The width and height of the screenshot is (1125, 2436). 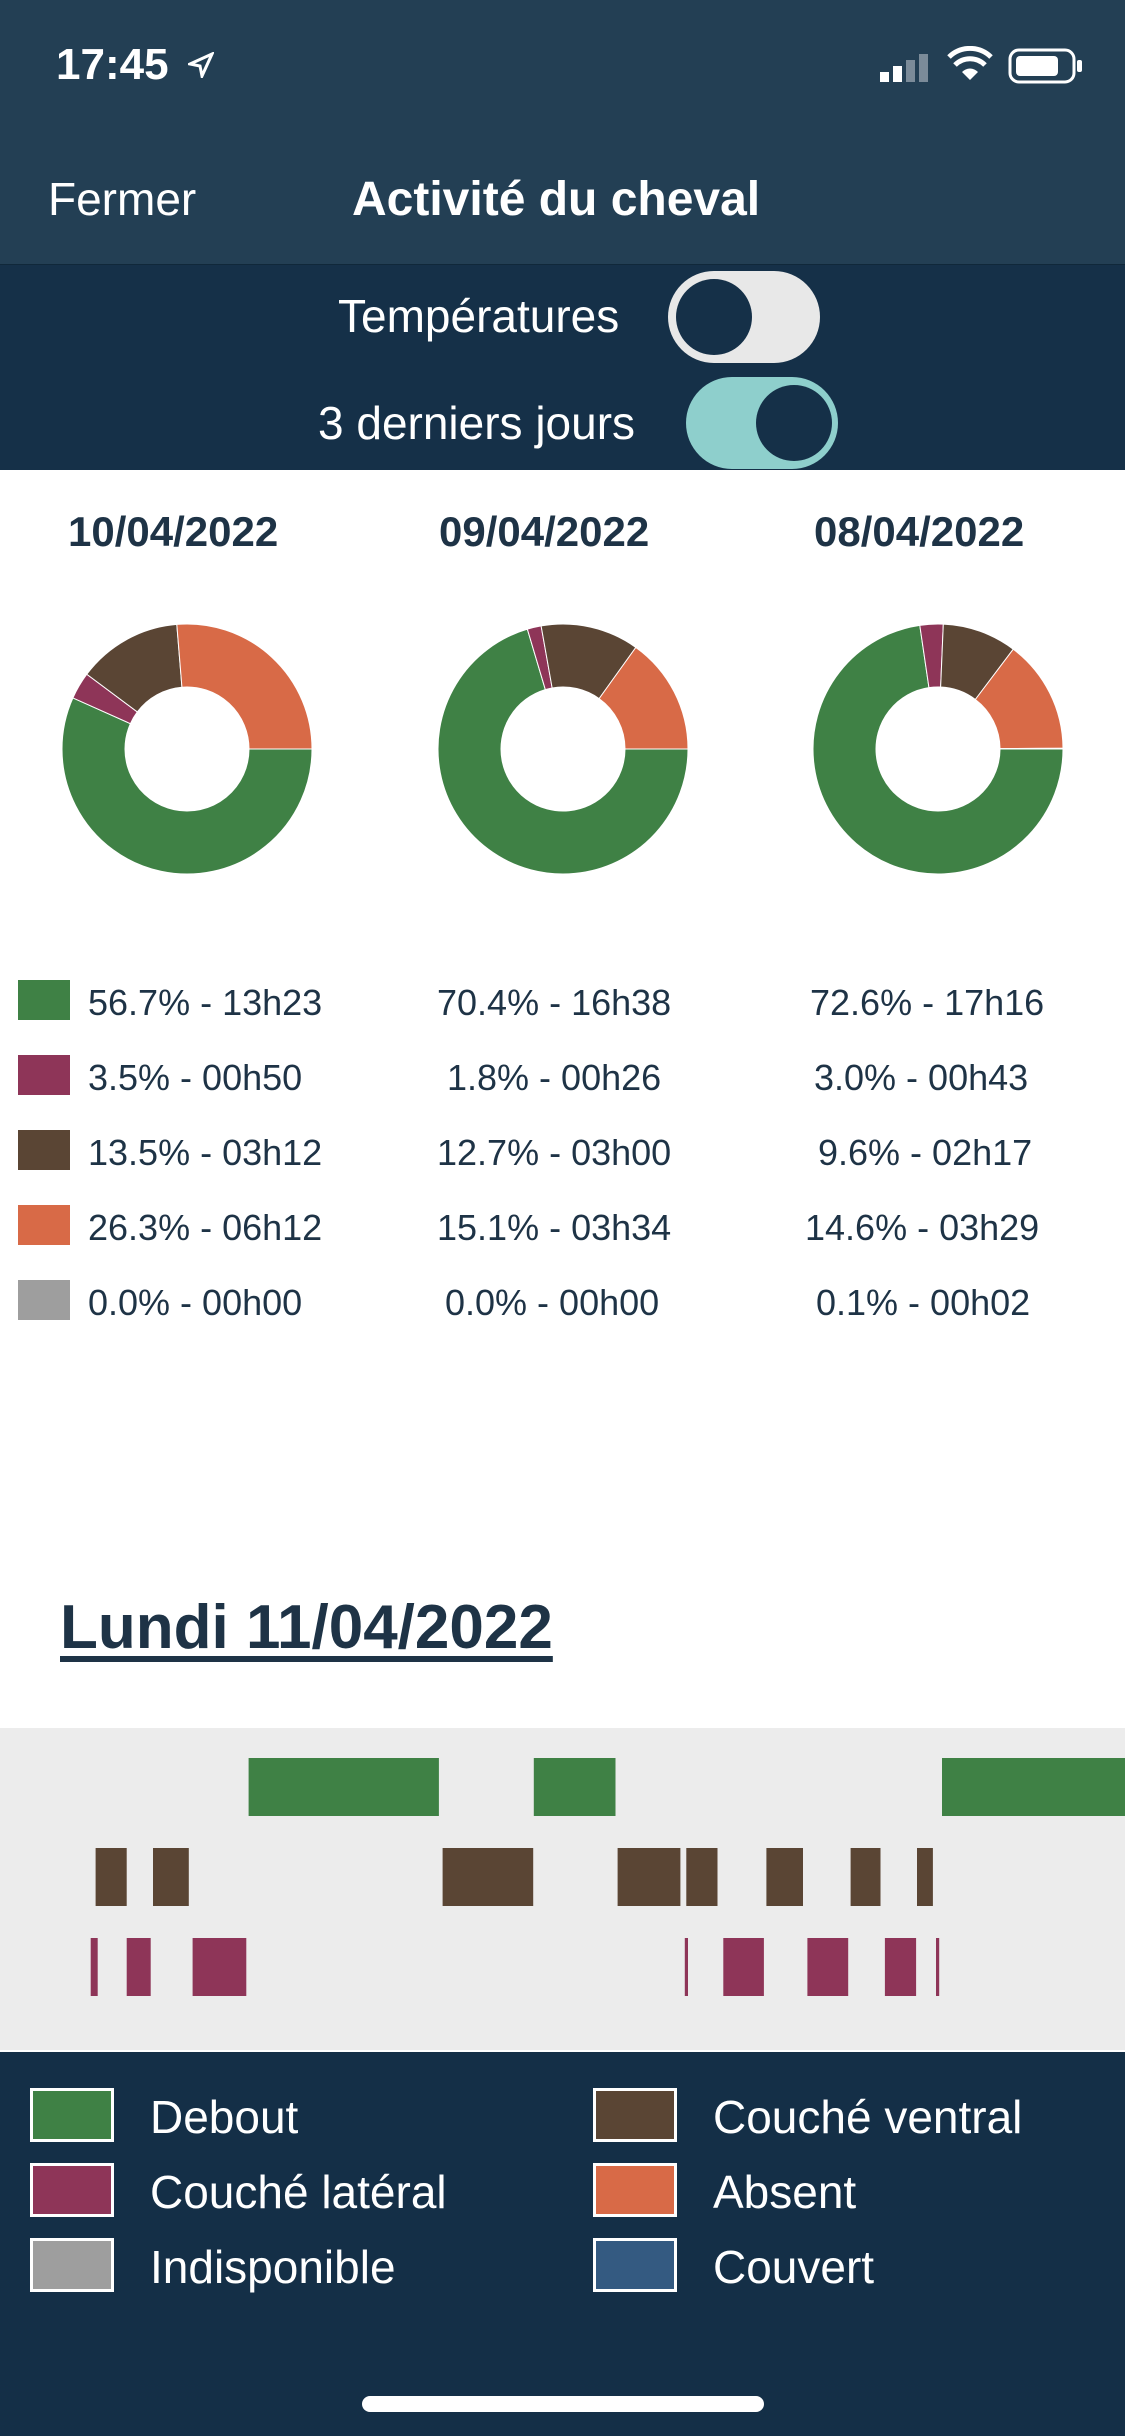 I want to click on close-button: Fermer, so click(x=122, y=199).